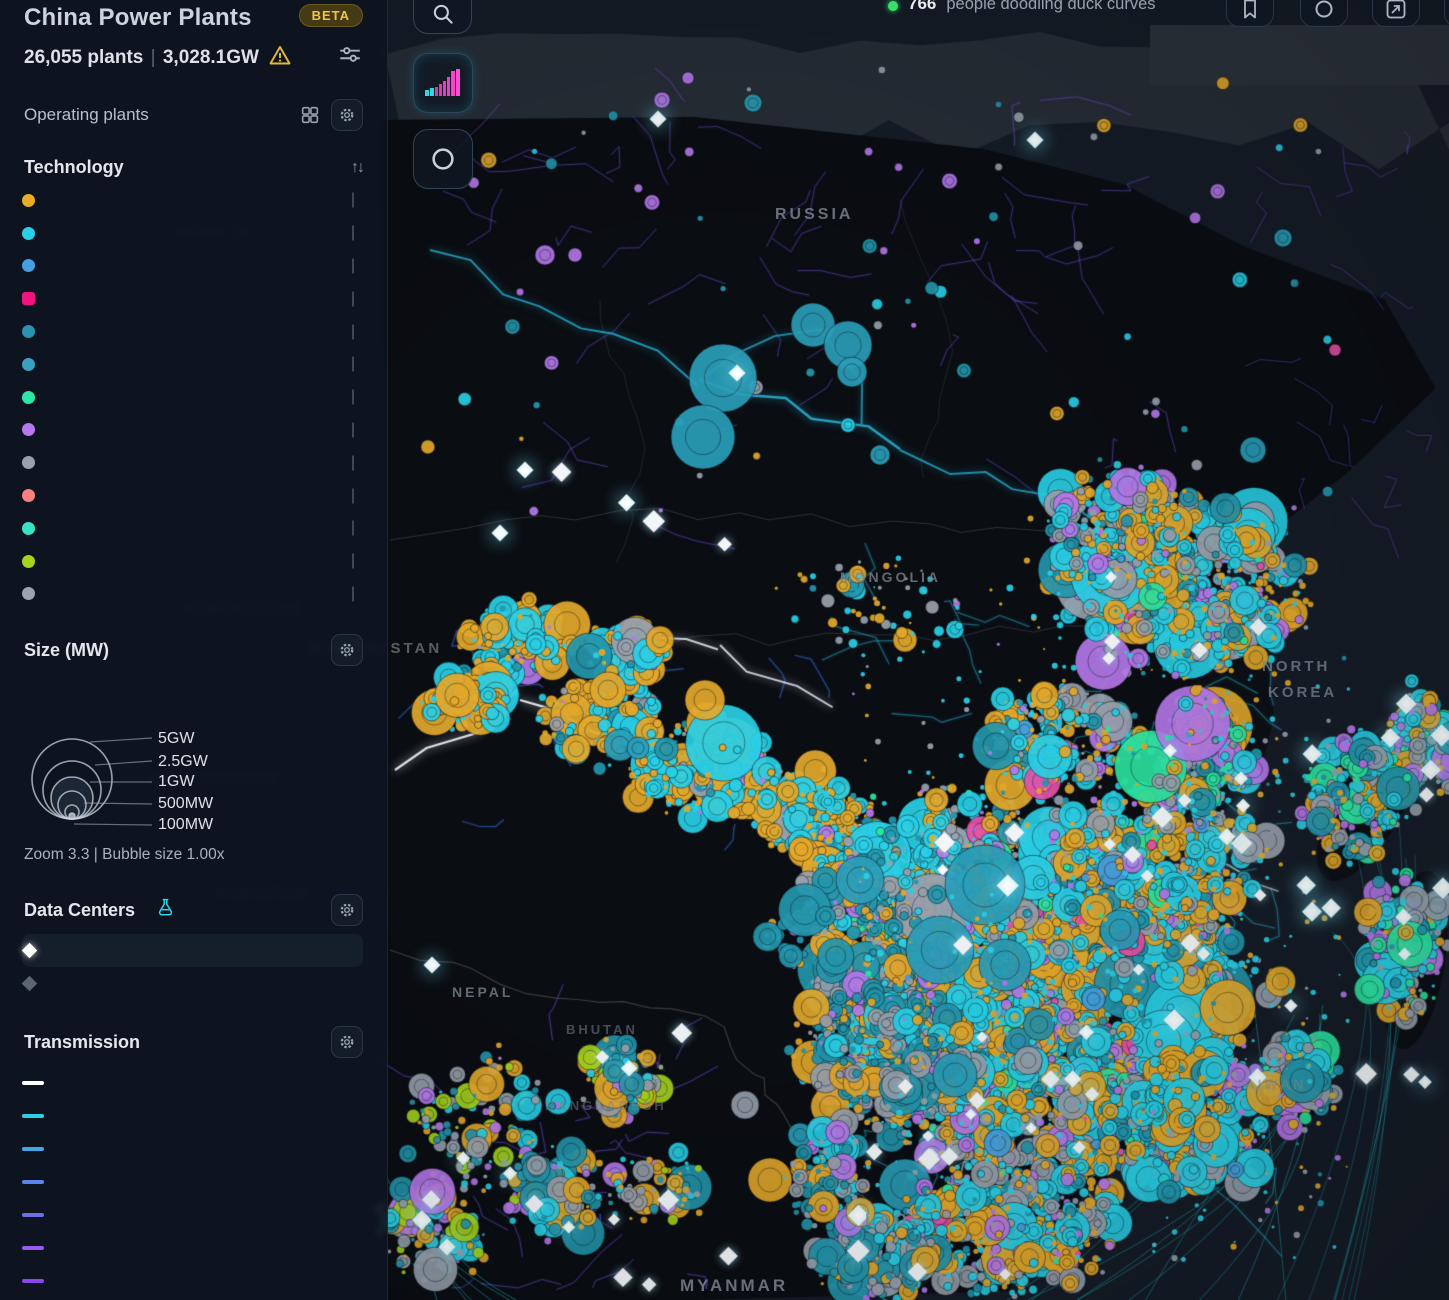  Describe the element at coordinates (84, 57) in the screenshot. I see `plants-count: 26,055 plants` at that location.